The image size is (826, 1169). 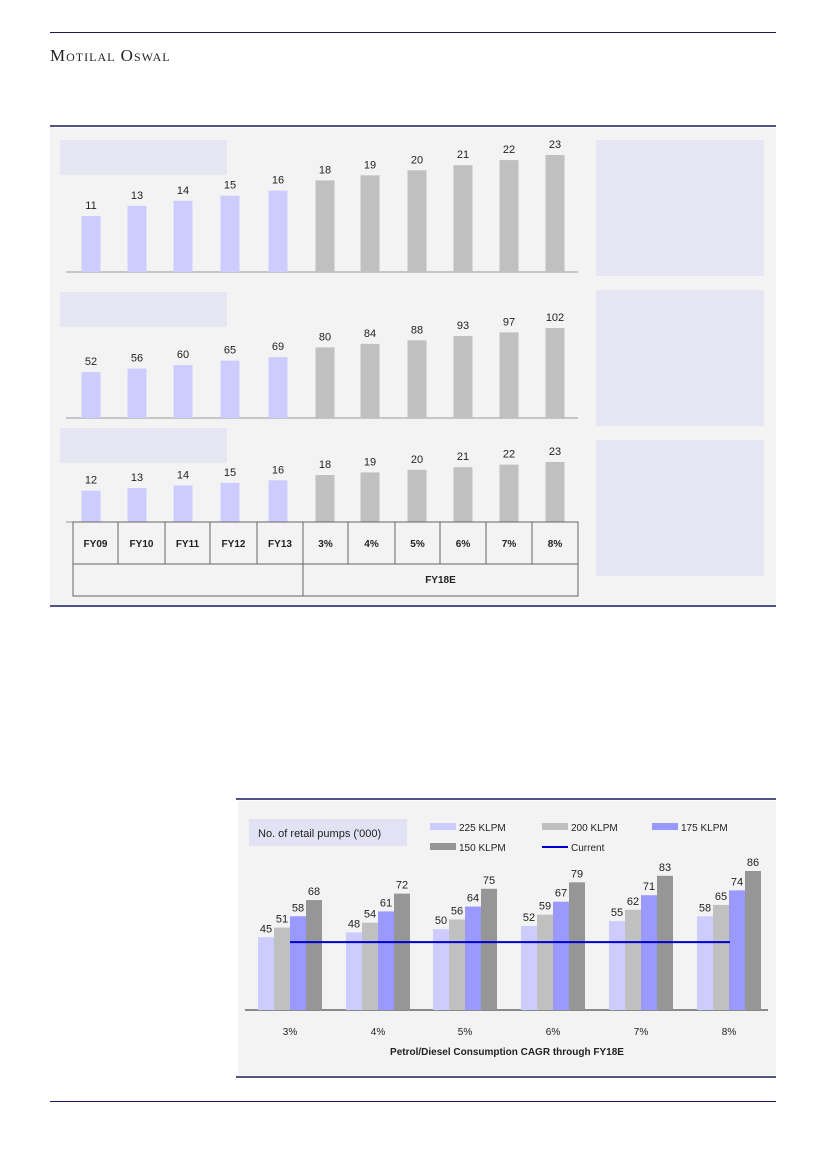 What do you see at coordinates (378, 1032) in the screenshot?
I see `x-tick-label: 4%` at bounding box center [378, 1032].